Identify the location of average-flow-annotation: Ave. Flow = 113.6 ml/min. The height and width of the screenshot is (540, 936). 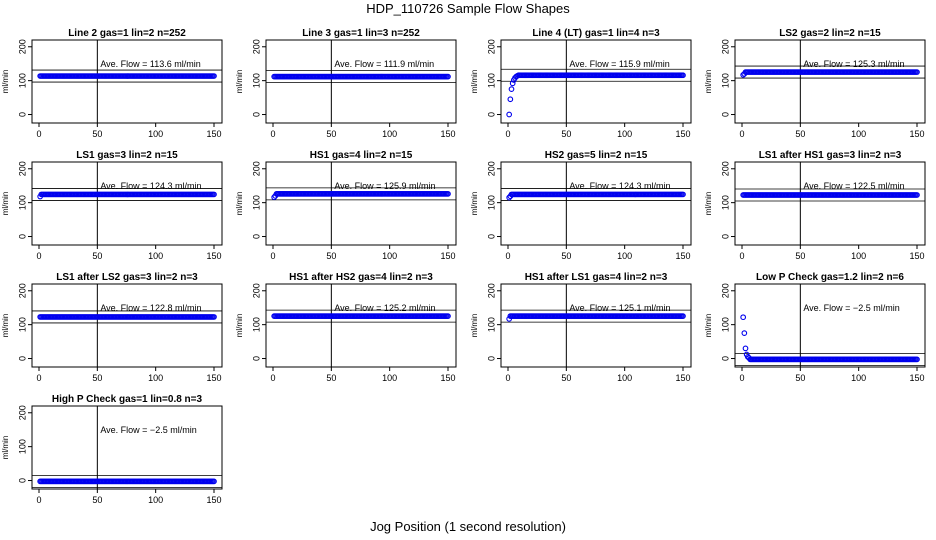
(150, 64).